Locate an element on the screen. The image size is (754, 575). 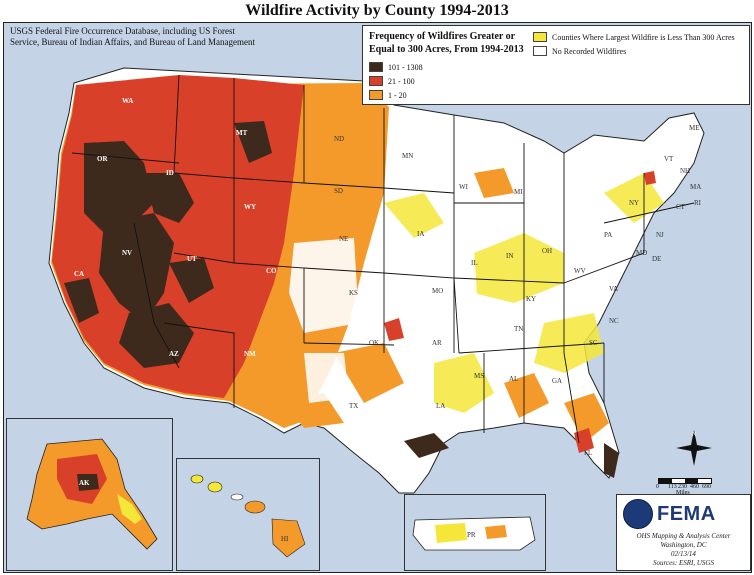
state-label-ut: UT is located at coordinates (192, 259).